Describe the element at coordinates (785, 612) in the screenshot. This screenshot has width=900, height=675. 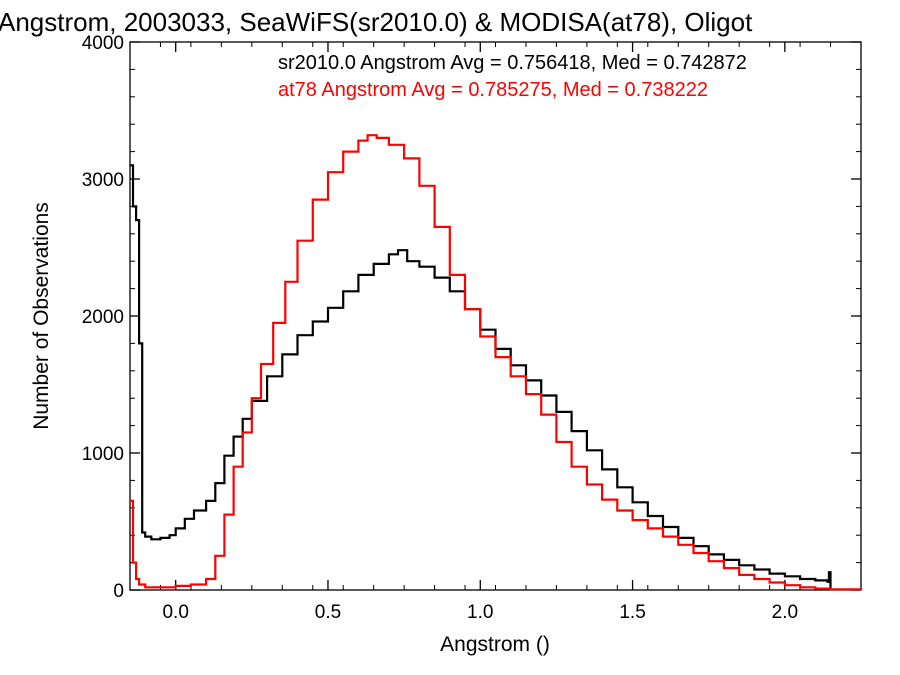
I see `x-tick-label: 2.0` at that location.